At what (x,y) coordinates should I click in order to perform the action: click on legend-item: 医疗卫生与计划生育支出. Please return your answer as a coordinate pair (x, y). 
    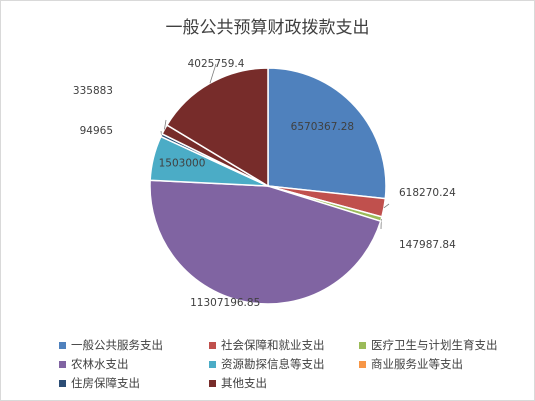
    Looking at the image, I should click on (439, 345).